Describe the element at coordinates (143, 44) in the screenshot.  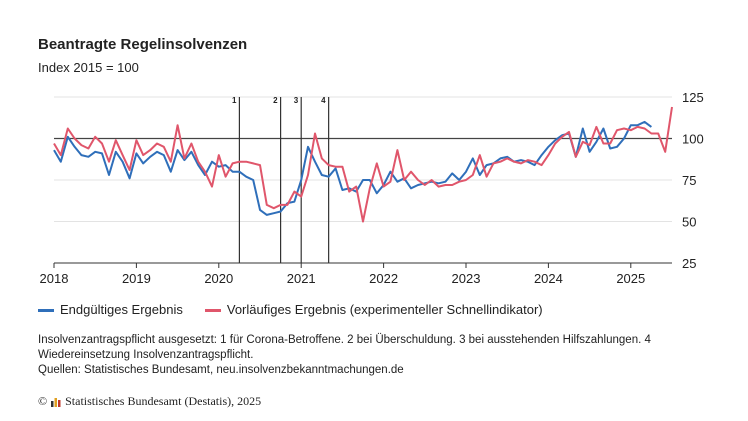
I see `chart-title: Beantragte Regelinsolvenzen` at that location.